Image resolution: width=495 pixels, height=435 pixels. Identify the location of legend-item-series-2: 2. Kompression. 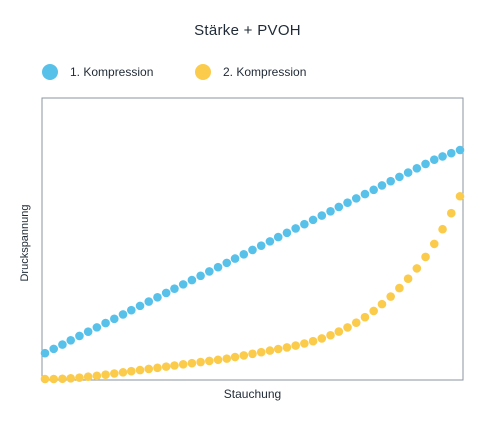
(250, 72).